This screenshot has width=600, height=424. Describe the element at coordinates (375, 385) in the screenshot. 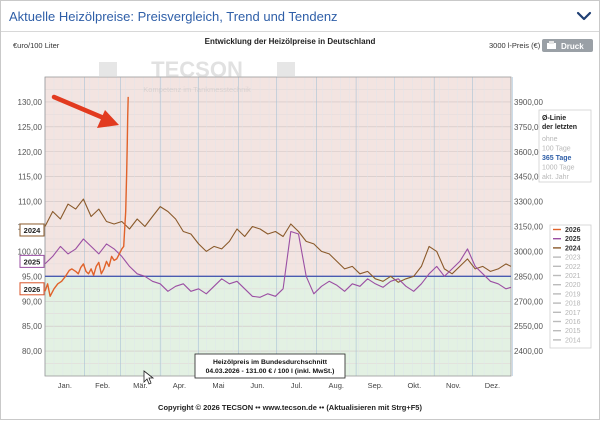

I see `month-label: Sep.` at that location.